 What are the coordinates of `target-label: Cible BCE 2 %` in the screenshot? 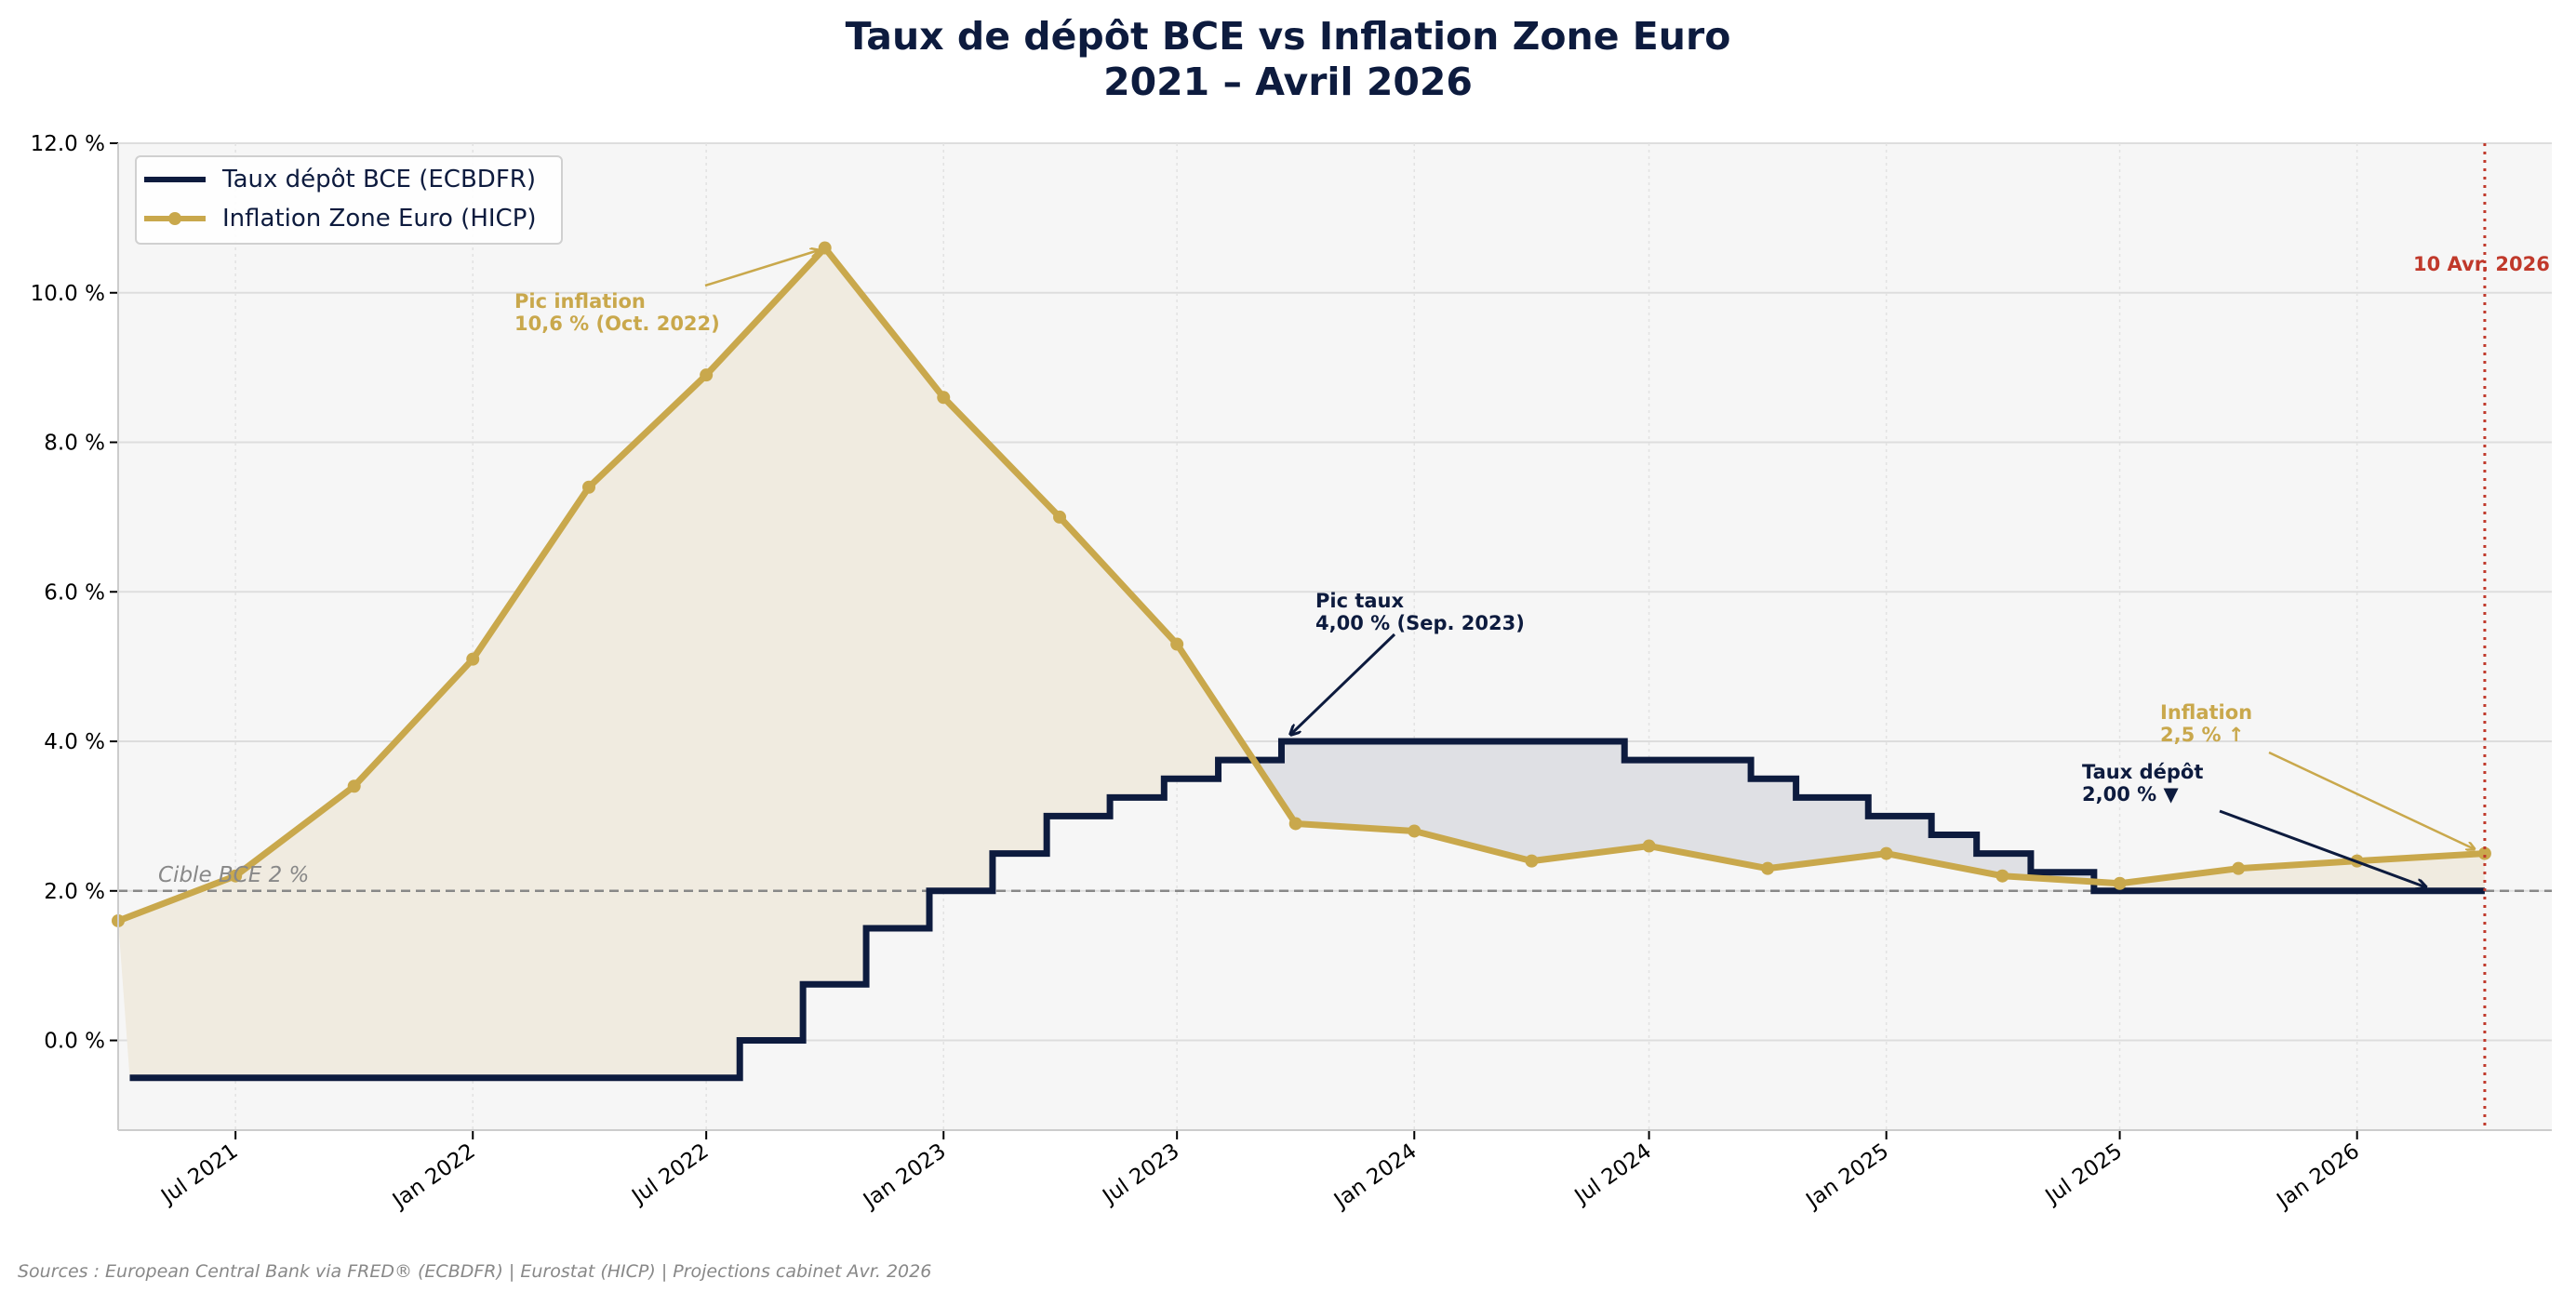 It's located at (234, 875).